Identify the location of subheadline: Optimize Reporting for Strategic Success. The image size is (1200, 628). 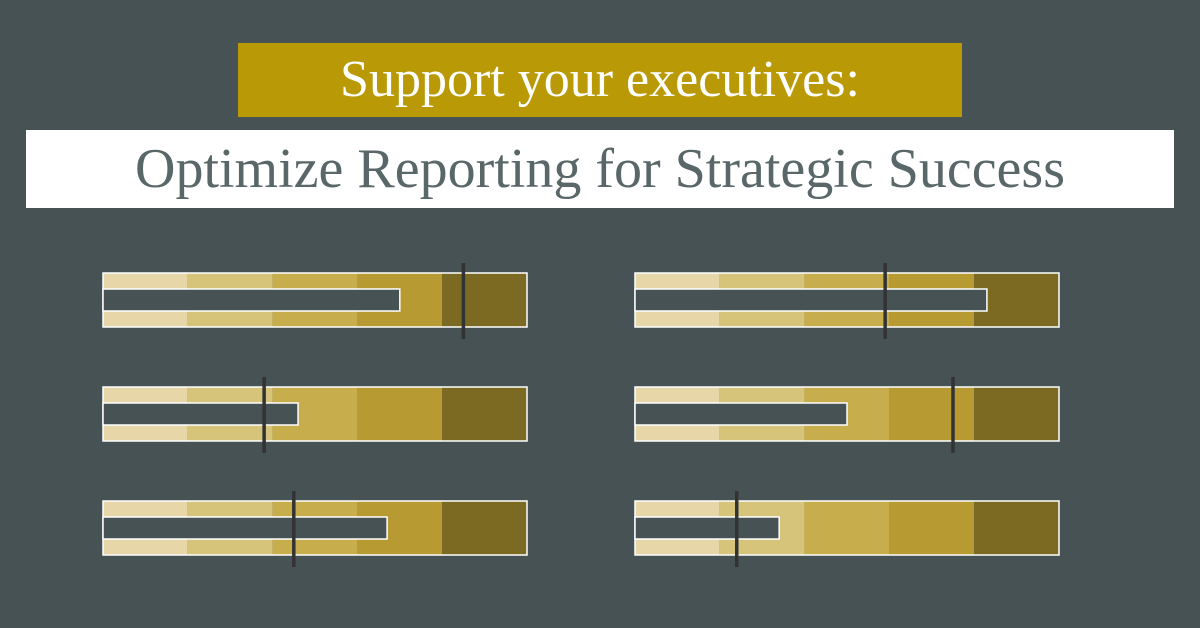
(600, 169).